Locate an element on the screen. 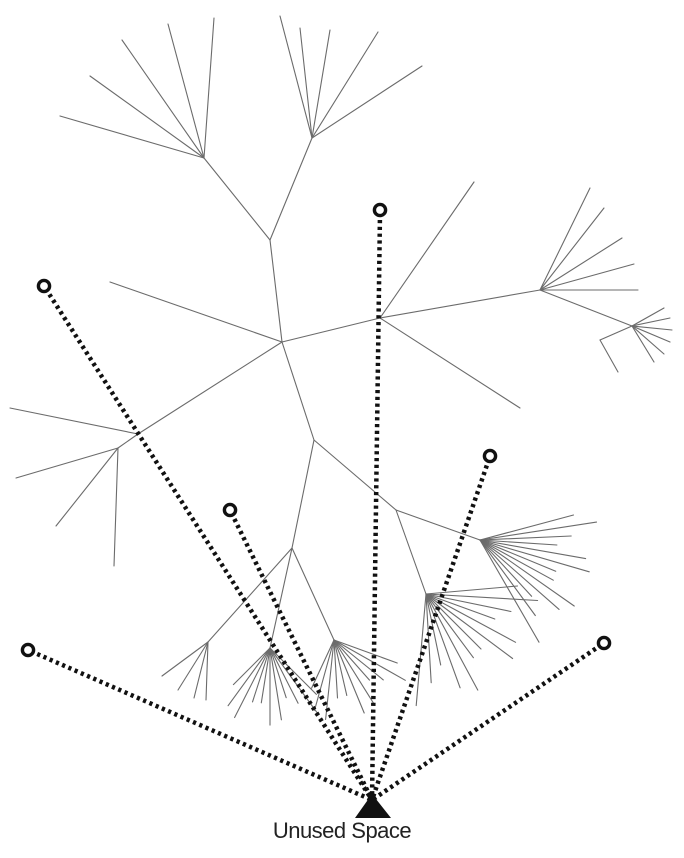 The height and width of the screenshot is (858, 684). fan-leaves is located at coordinates (412, 620).